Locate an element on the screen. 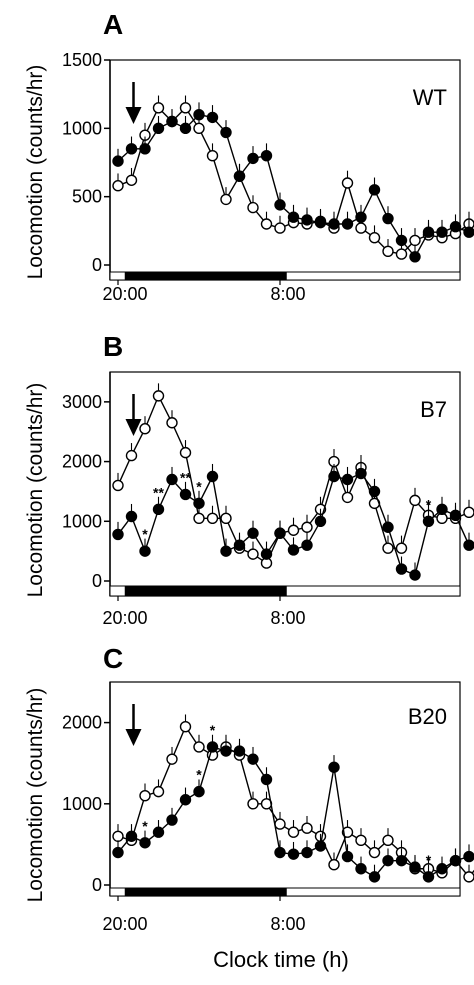 The height and width of the screenshot is (985, 474). y-tick-label: 3000 is located at coordinates (82, 402).